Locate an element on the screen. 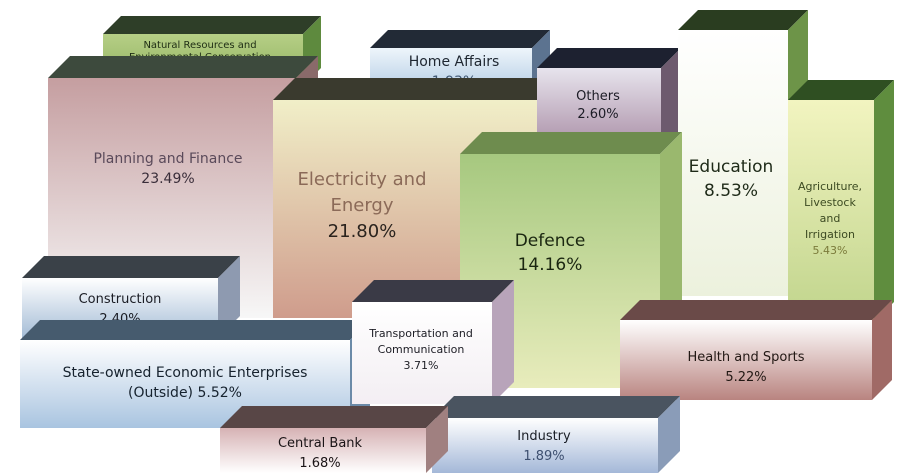  block-front-centralbank is located at coordinates (323, 450).